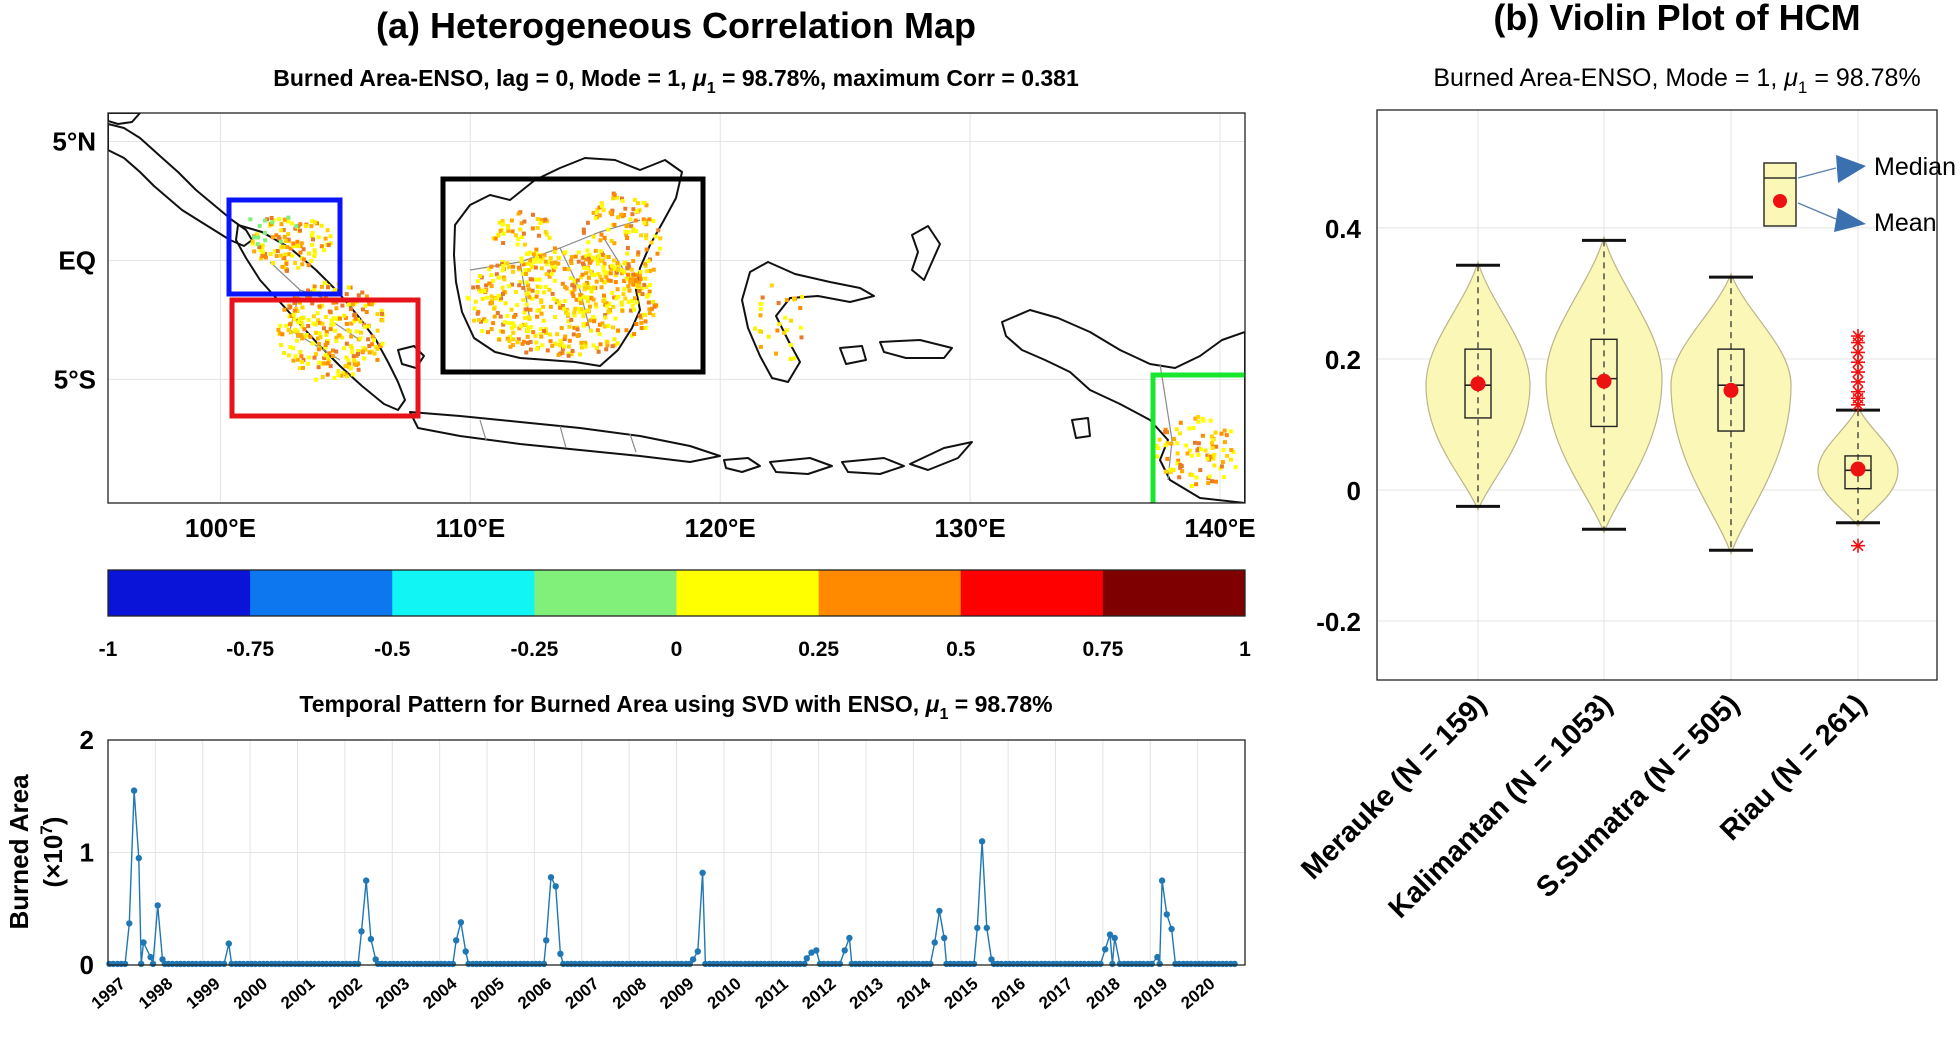 The image size is (1960, 1043). What do you see at coordinates (1780, 201) in the screenshot?
I see `legend-mean-dot` at bounding box center [1780, 201].